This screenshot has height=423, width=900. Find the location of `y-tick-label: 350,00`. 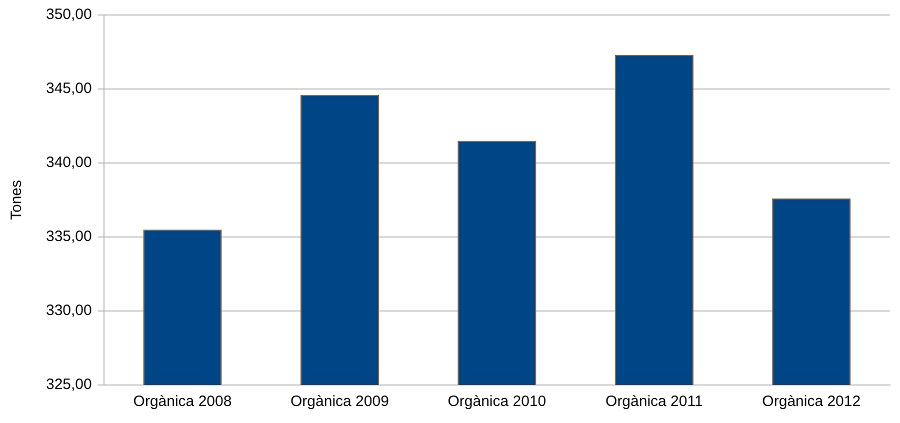

y-tick-label: 350,00 is located at coordinates (69, 15).